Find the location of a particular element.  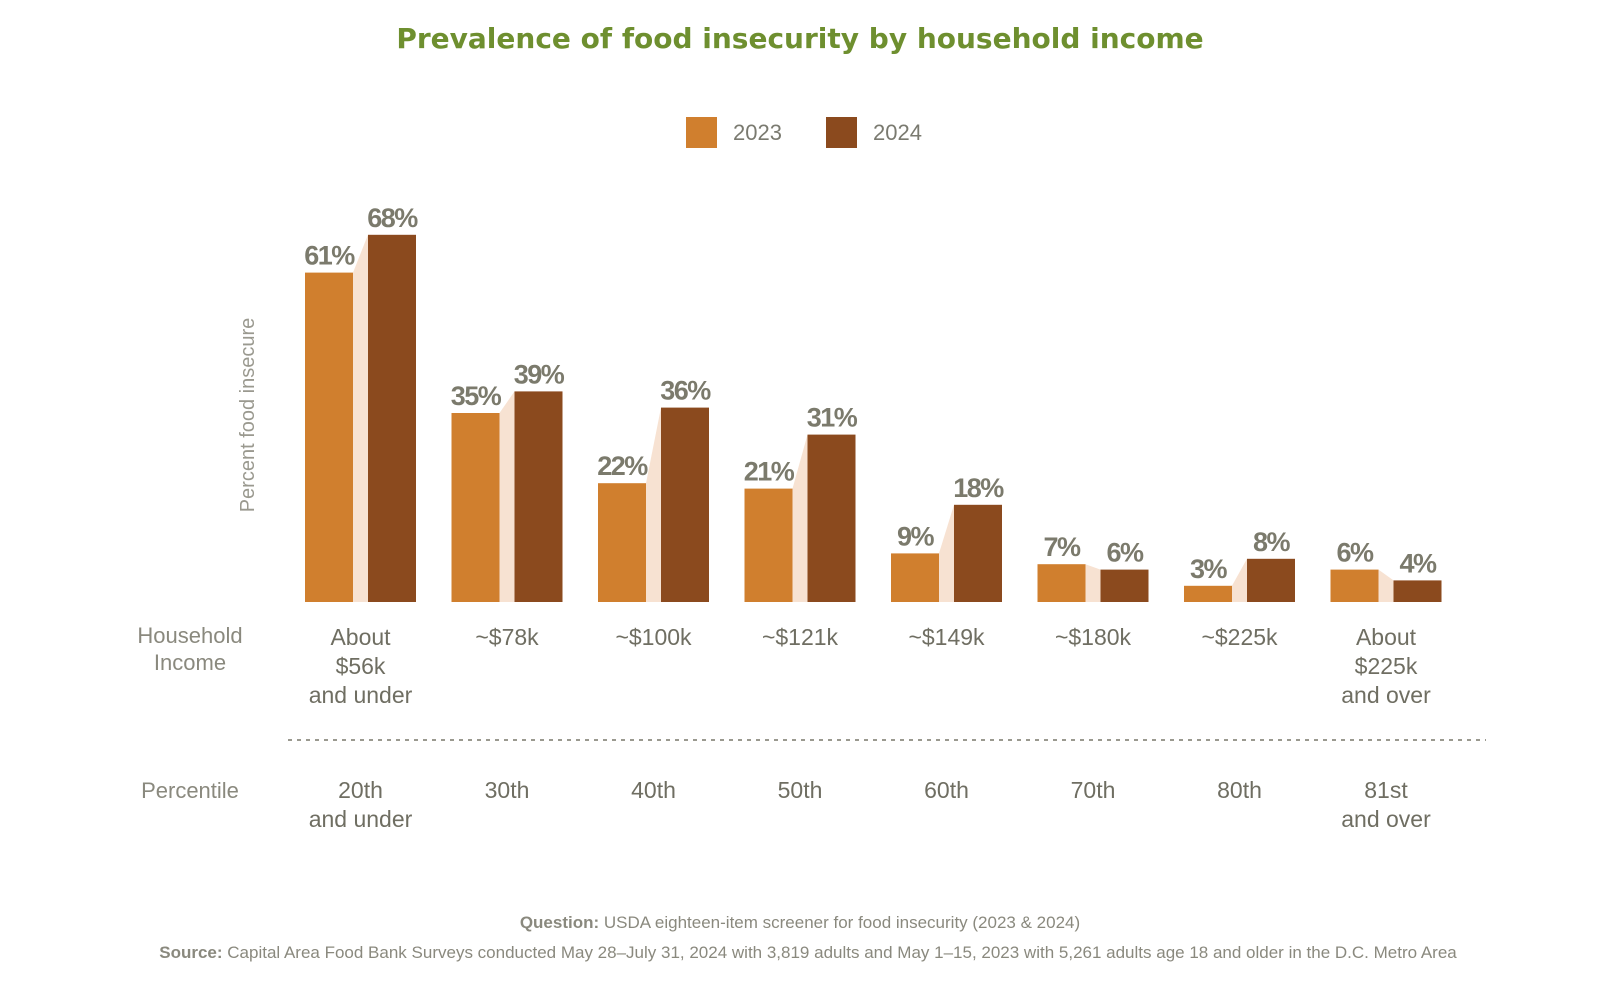

percentile-label: 30th is located at coordinates (507, 790).